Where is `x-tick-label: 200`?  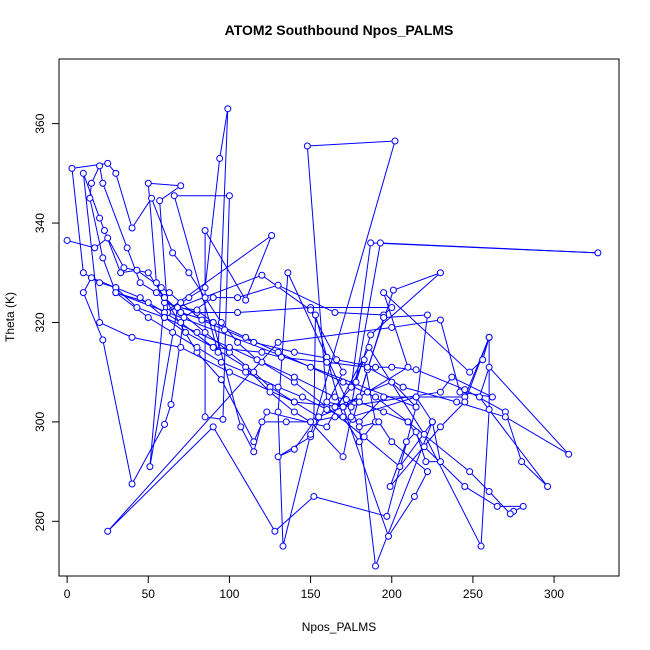 x-tick-label: 200 is located at coordinates (392, 594).